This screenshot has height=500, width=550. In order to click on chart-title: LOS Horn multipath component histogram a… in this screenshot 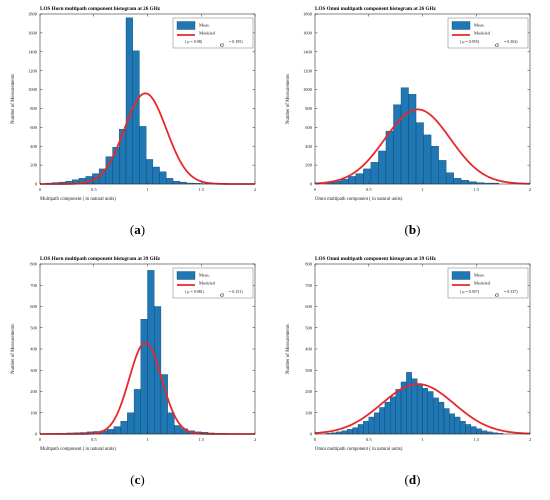, I will do `click(100, 259)`.